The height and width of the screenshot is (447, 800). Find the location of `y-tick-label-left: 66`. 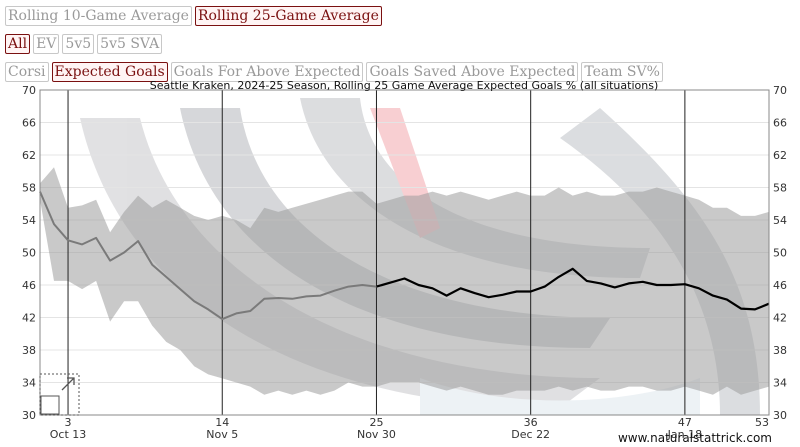

y-tick-label-left: 66 is located at coordinates (29, 123).